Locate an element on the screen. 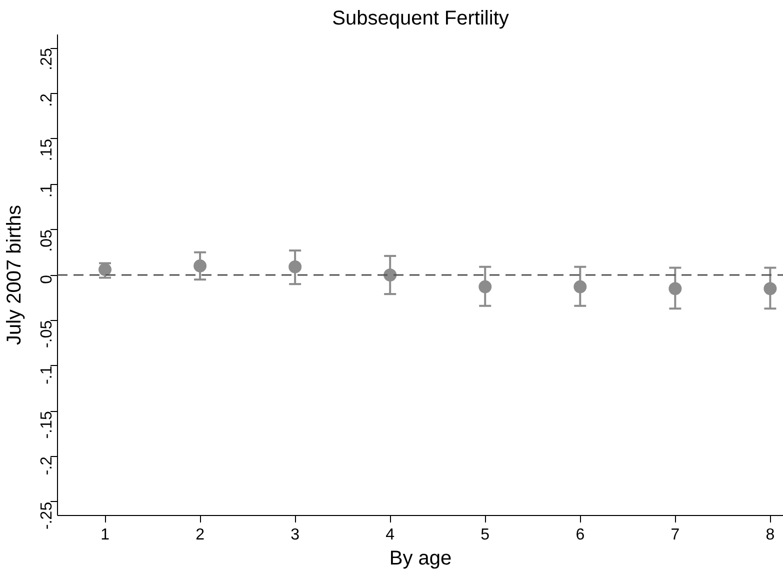 This screenshot has width=783, height=572. y-tick-label: -.05 is located at coordinates (47, 334).